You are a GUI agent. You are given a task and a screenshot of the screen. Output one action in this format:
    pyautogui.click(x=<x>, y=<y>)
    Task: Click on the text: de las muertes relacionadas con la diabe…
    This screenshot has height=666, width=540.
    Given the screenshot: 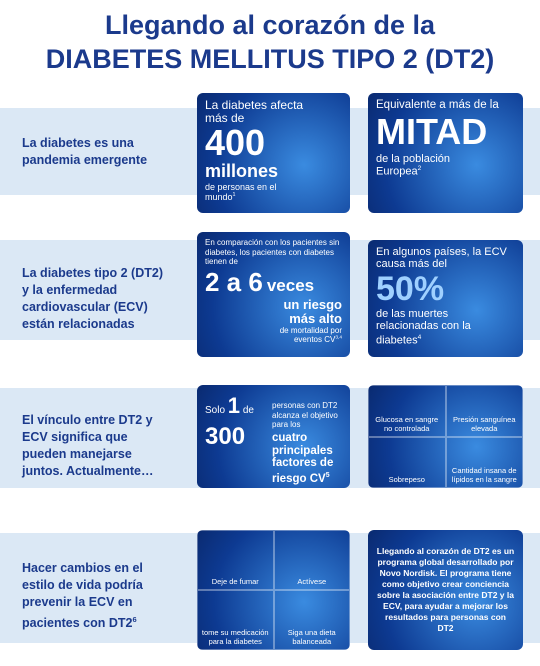 What is the action you would take?
    pyautogui.click(x=423, y=327)
    